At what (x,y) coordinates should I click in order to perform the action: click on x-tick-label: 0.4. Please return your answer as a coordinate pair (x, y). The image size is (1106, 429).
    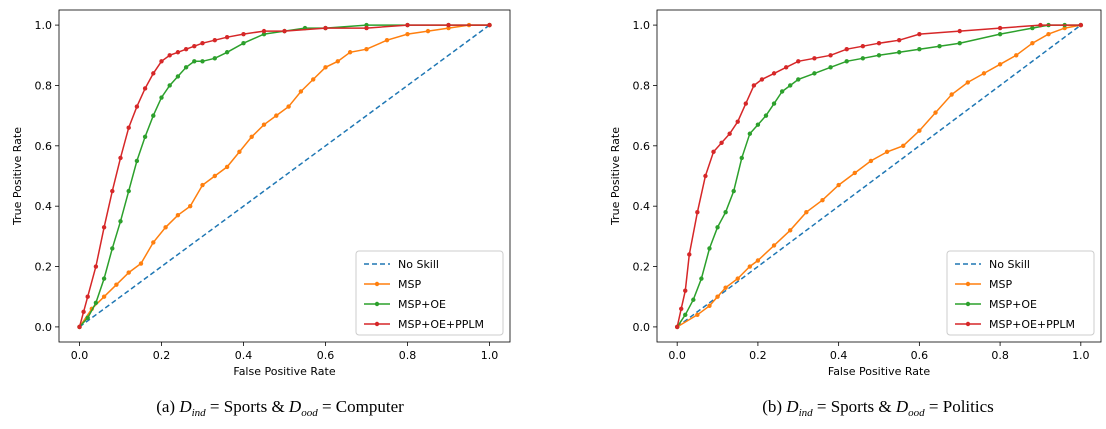
    Looking at the image, I should click on (839, 355).